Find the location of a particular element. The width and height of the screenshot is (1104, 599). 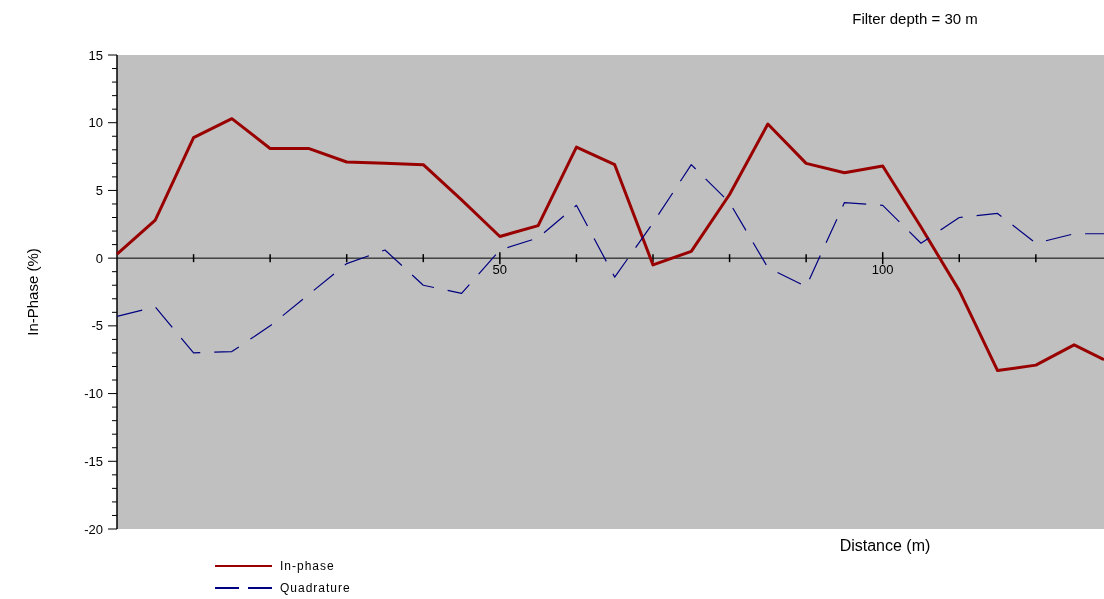

y-tick-label: 0 is located at coordinates (99, 258).